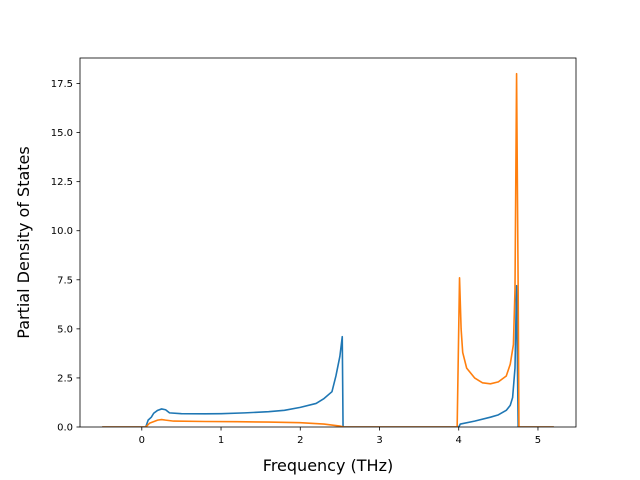 The width and height of the screenshot is (640, 480). What do you see at coordinates (538, 440) in the screenshot?
I see `x-tick-label: 5` at bounding box center [538, 440].